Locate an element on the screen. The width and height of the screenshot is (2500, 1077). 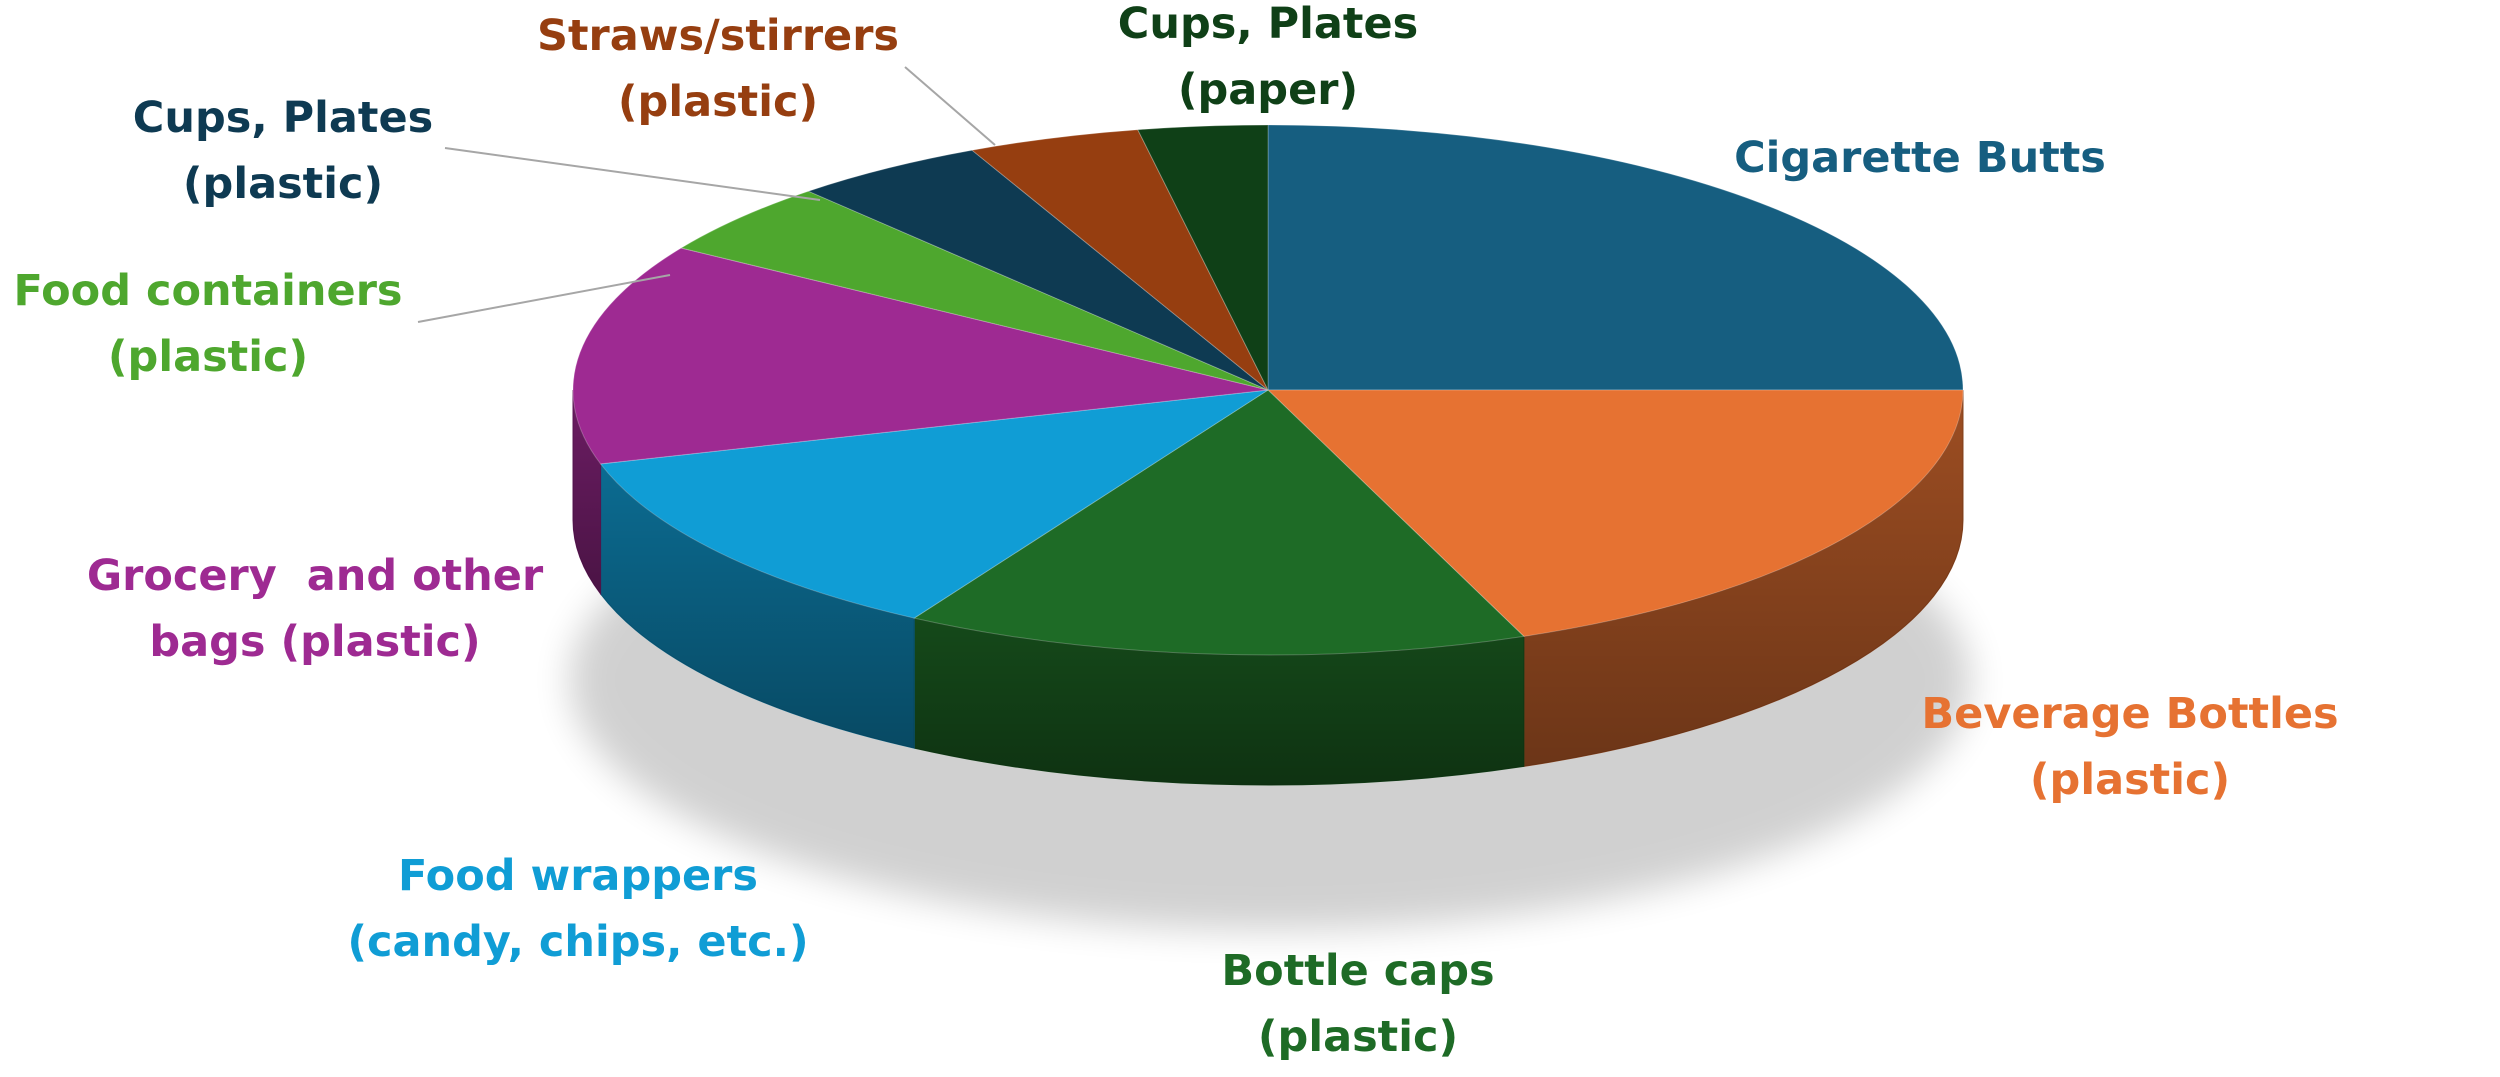
slice-label-line: Grocery and other is located at coordinates (315, 576).